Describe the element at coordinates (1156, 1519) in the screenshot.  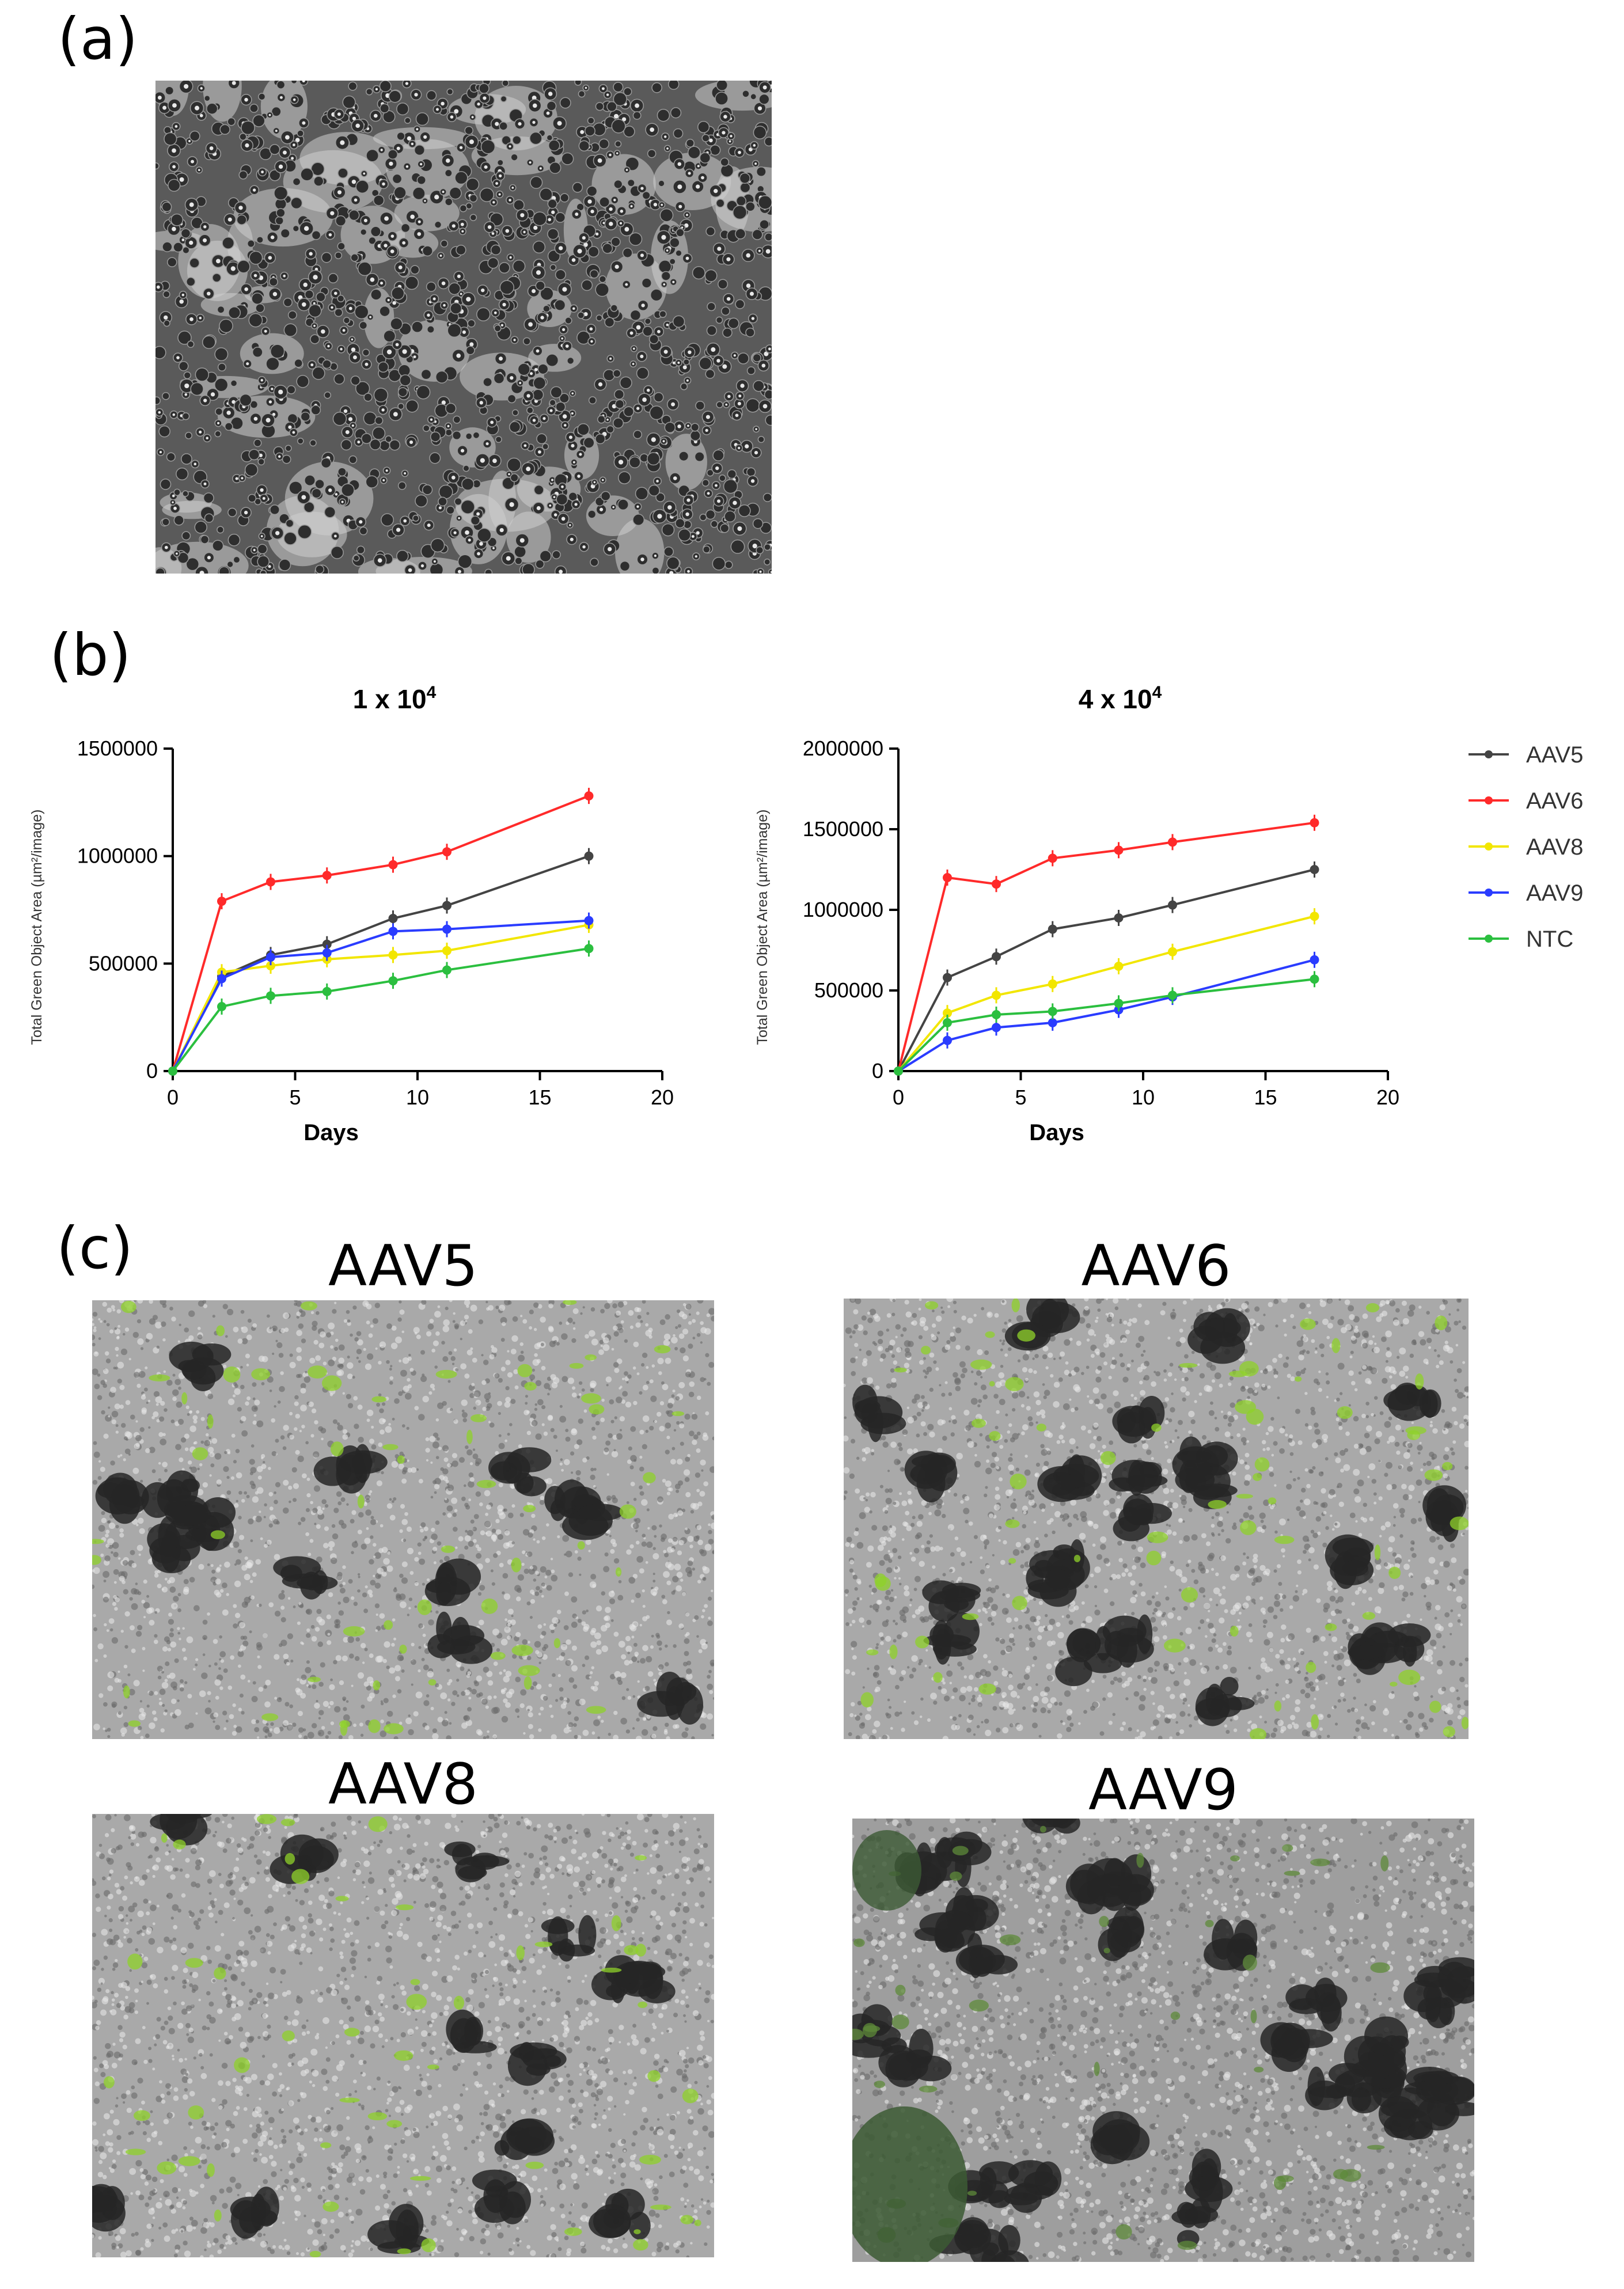
I see `micrograph-aav6` at that location.